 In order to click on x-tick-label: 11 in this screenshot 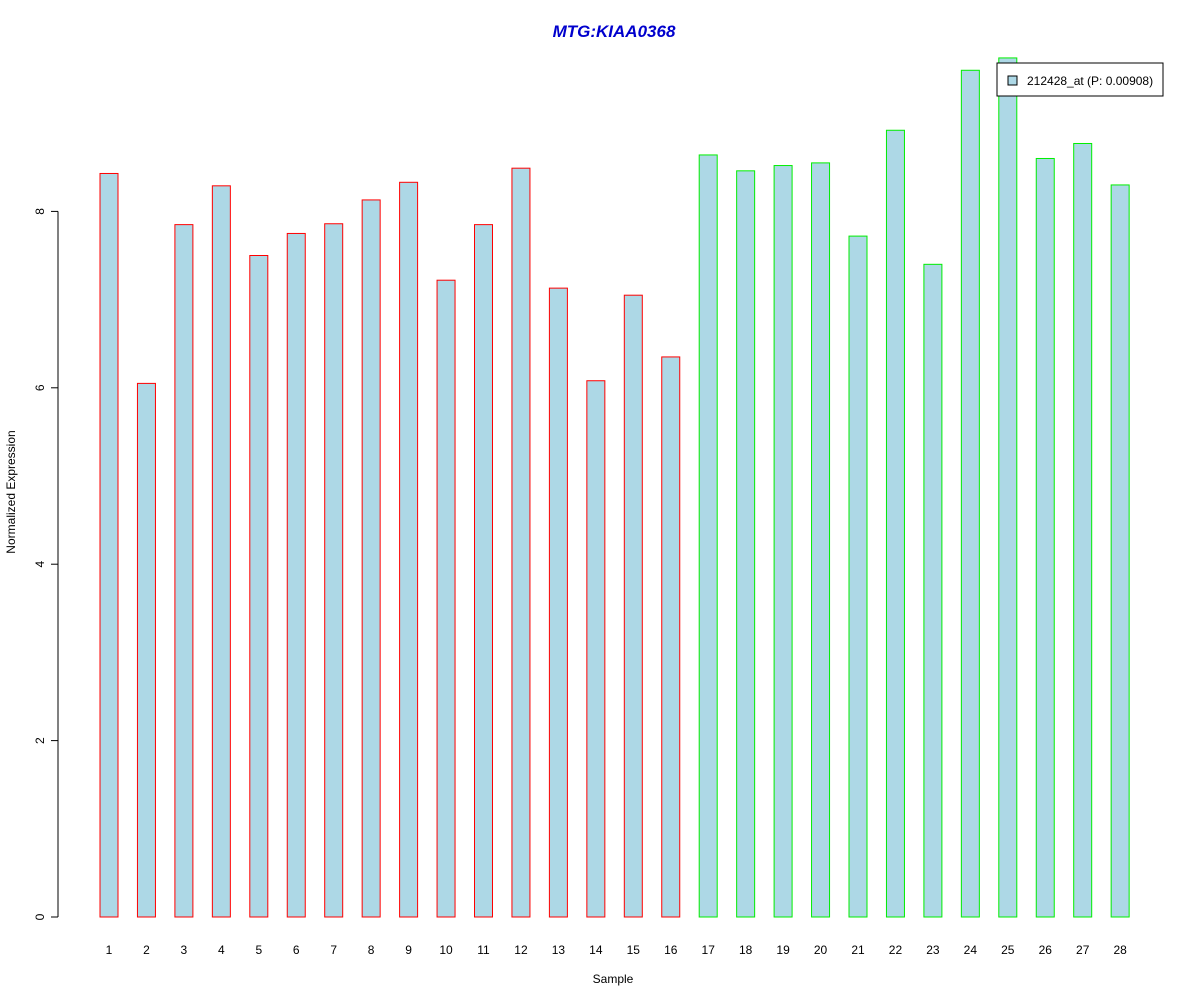, I will do `click(483, 950)`.